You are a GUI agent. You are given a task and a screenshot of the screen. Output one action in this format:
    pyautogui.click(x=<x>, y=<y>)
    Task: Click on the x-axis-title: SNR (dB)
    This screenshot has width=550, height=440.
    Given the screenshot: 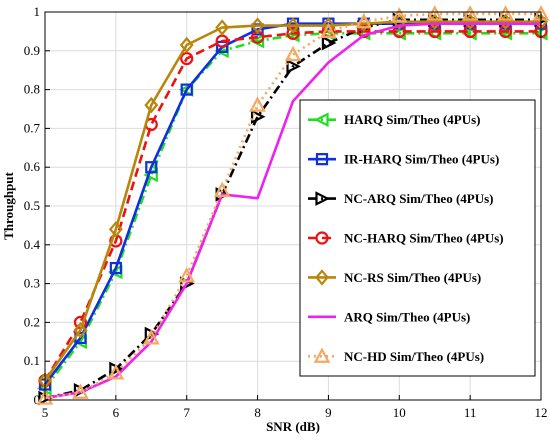 What is the action you would take?
    pyautogui.click(x=293, y=426)
    